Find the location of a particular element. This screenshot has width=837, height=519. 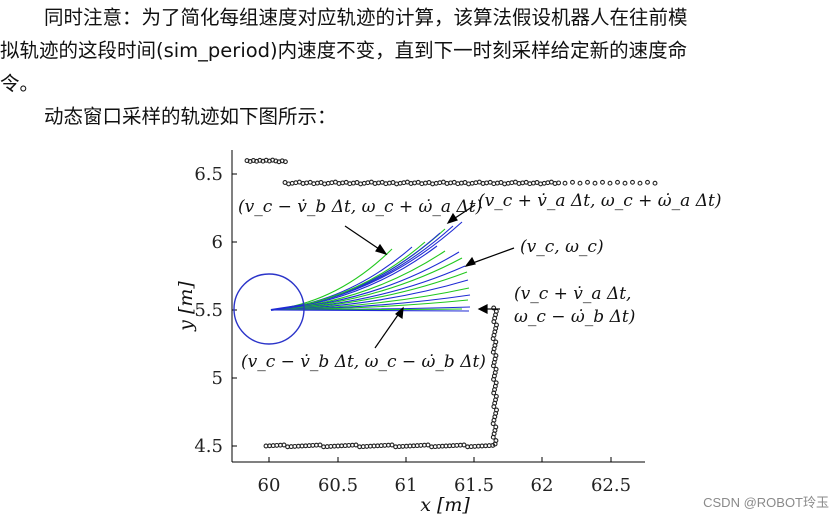

annotation-arrows is located at coordinates (429, 276).